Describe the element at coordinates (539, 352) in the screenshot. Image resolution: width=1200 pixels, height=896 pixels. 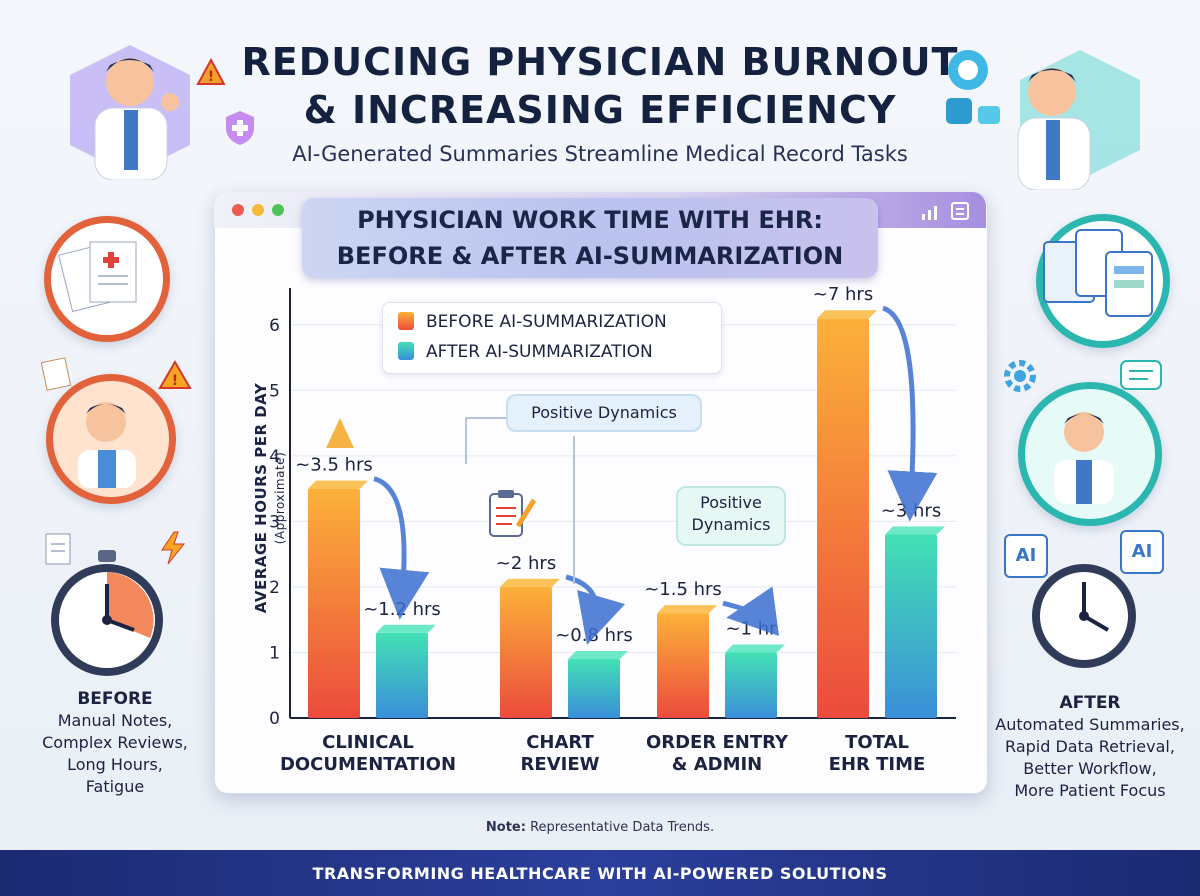
I see `legend-label-after: AFTER AI-SUMMARIZATION` at that location.